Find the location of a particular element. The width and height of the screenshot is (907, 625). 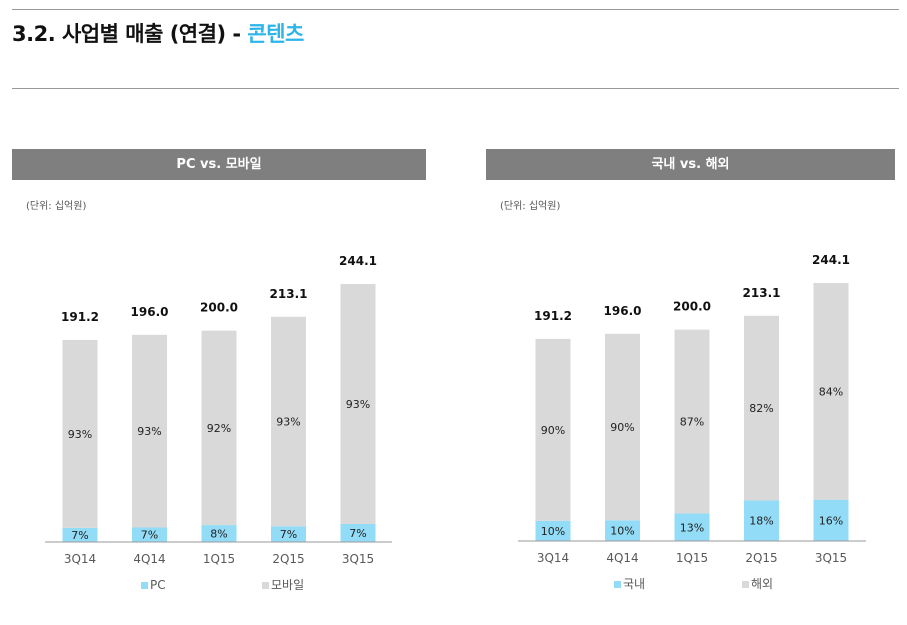

chart-title: PC vs. 모바일 is located at coordinates (219, 164).